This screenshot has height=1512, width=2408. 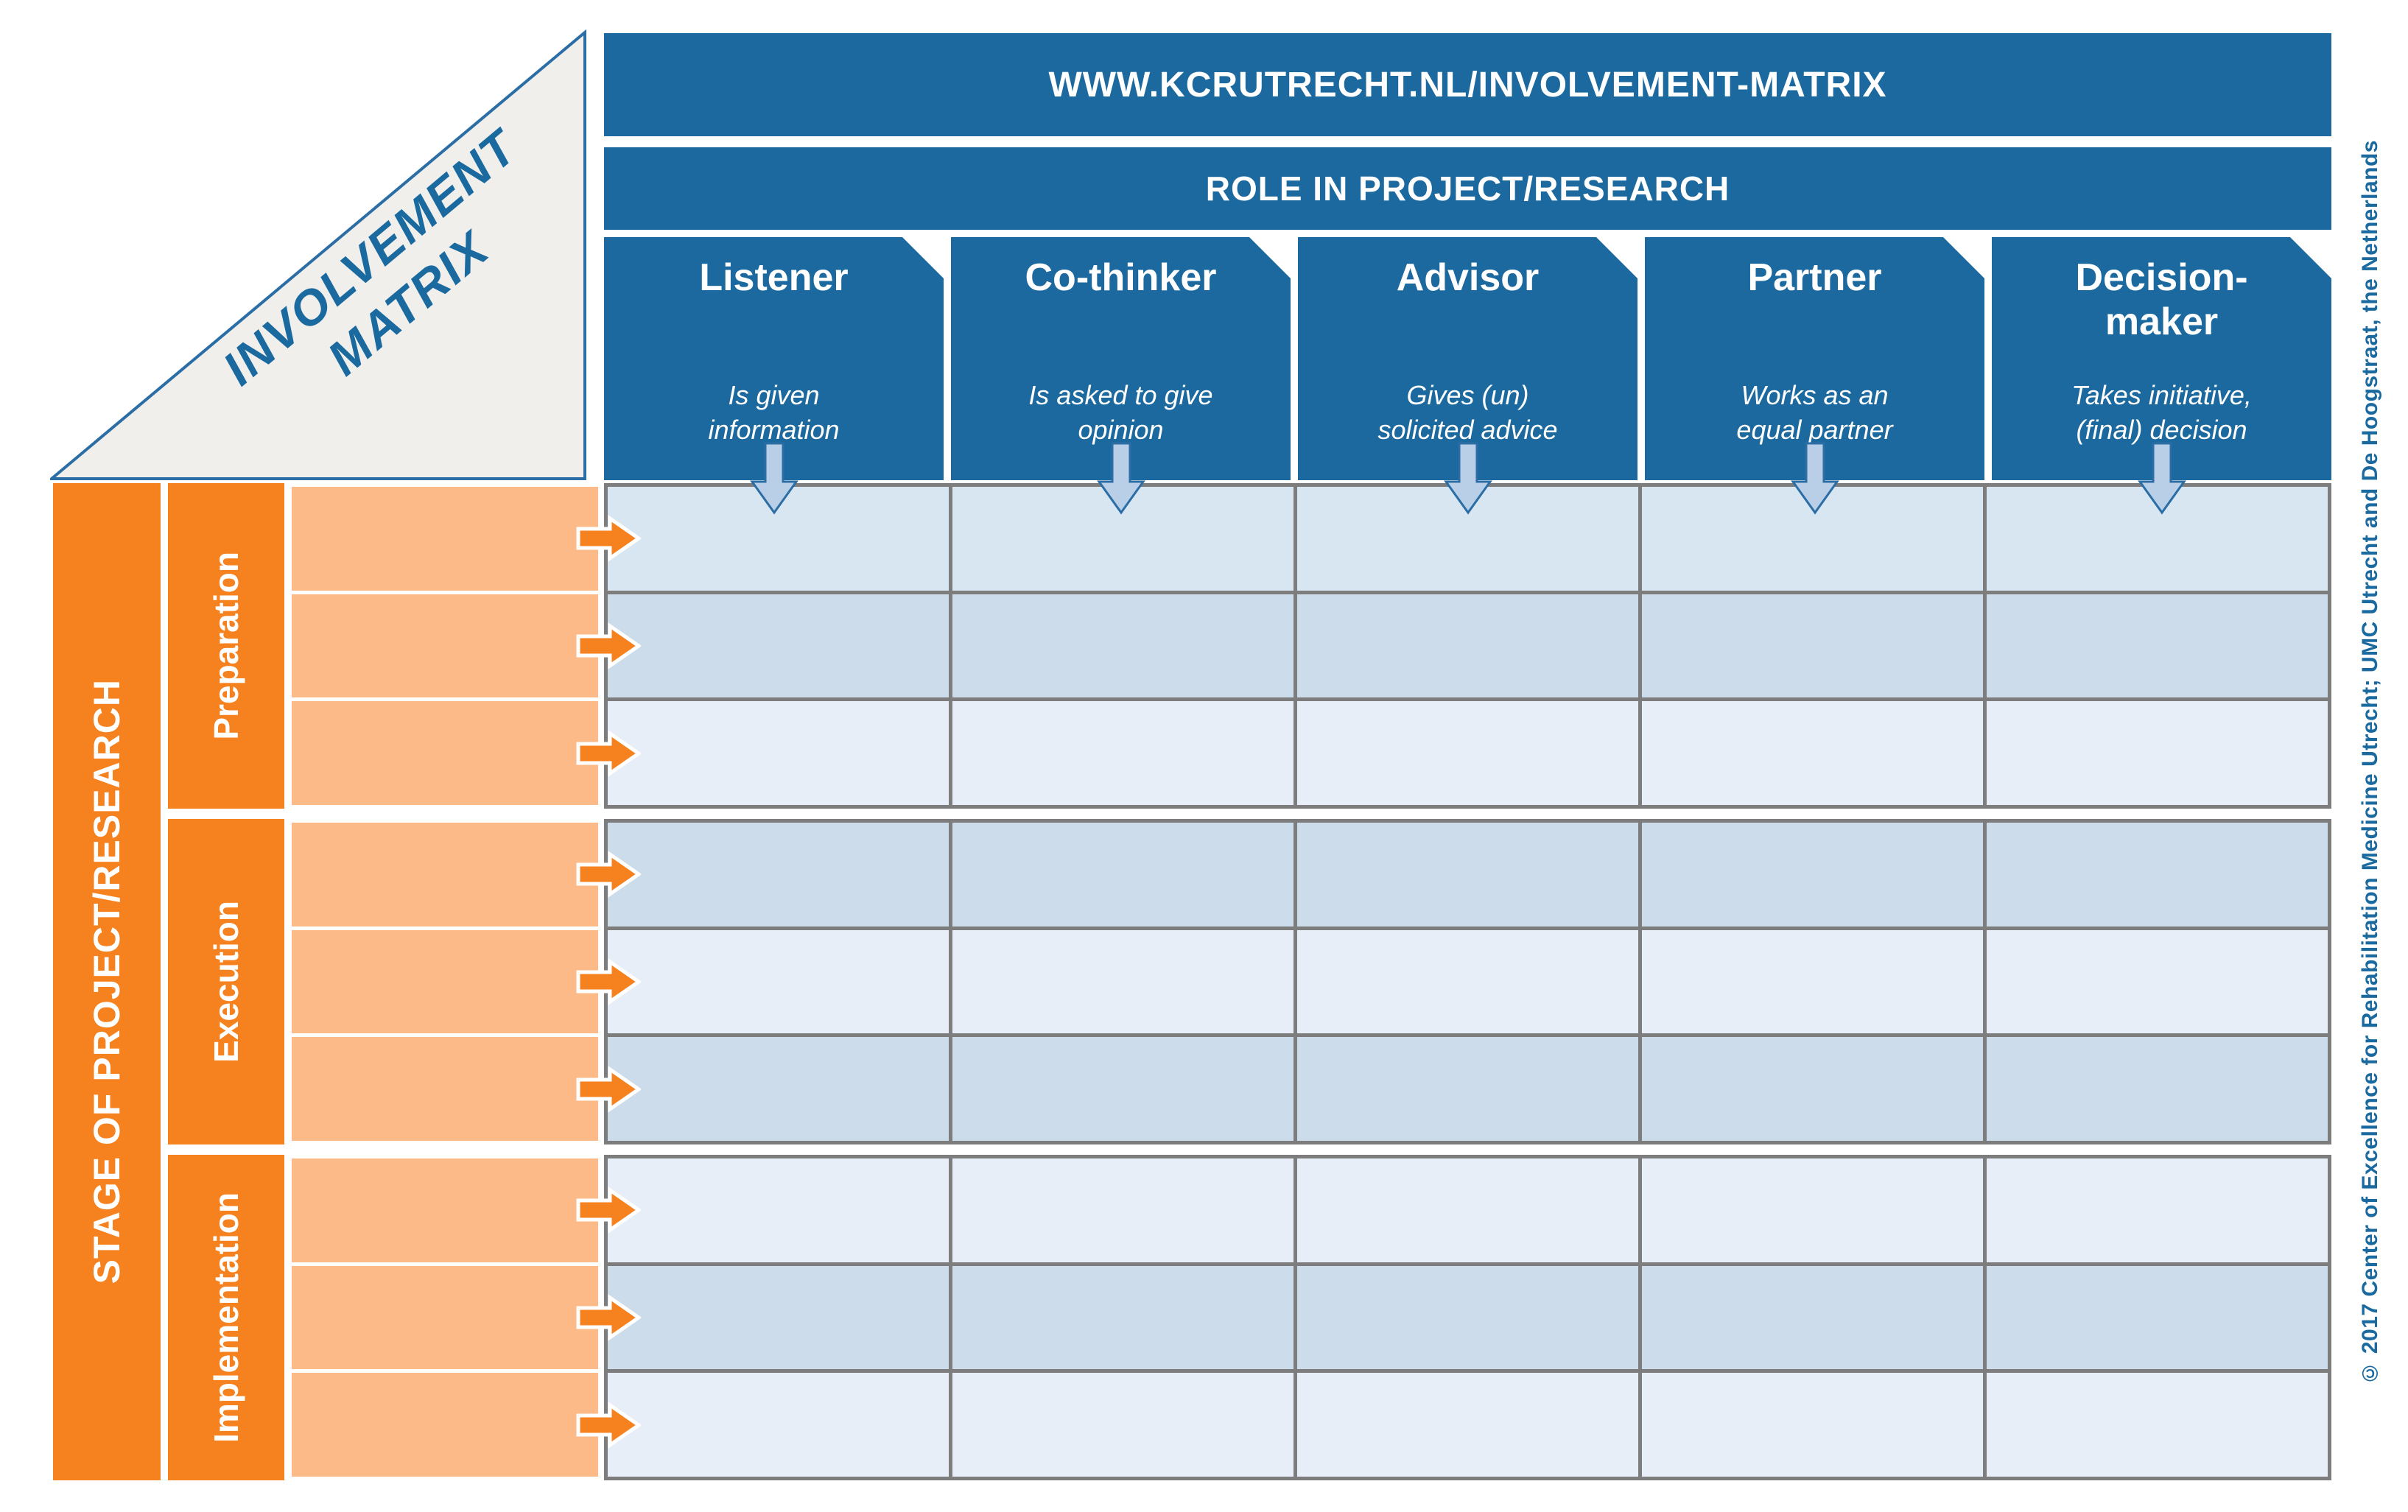 What do you see at coordinates (1467, 188) in the screenshot?
I see `role-axis-title: ROLE IN PROJECT/RESEARCH` at bounding box center [1467, 188].